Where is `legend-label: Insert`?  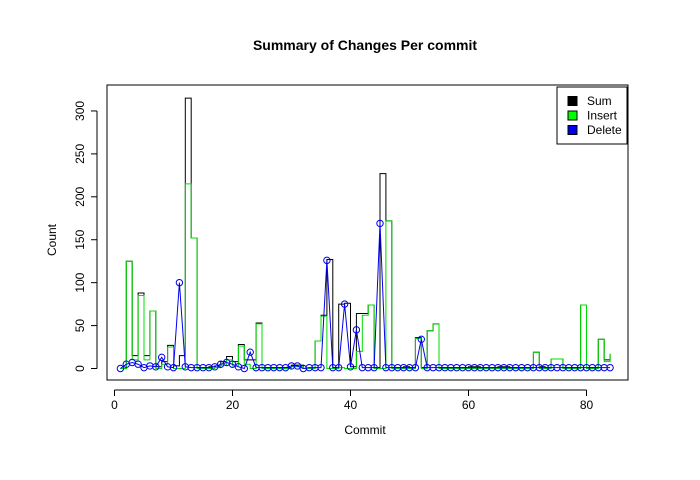 legend-label: Insert is located at coordinates (602, 116).